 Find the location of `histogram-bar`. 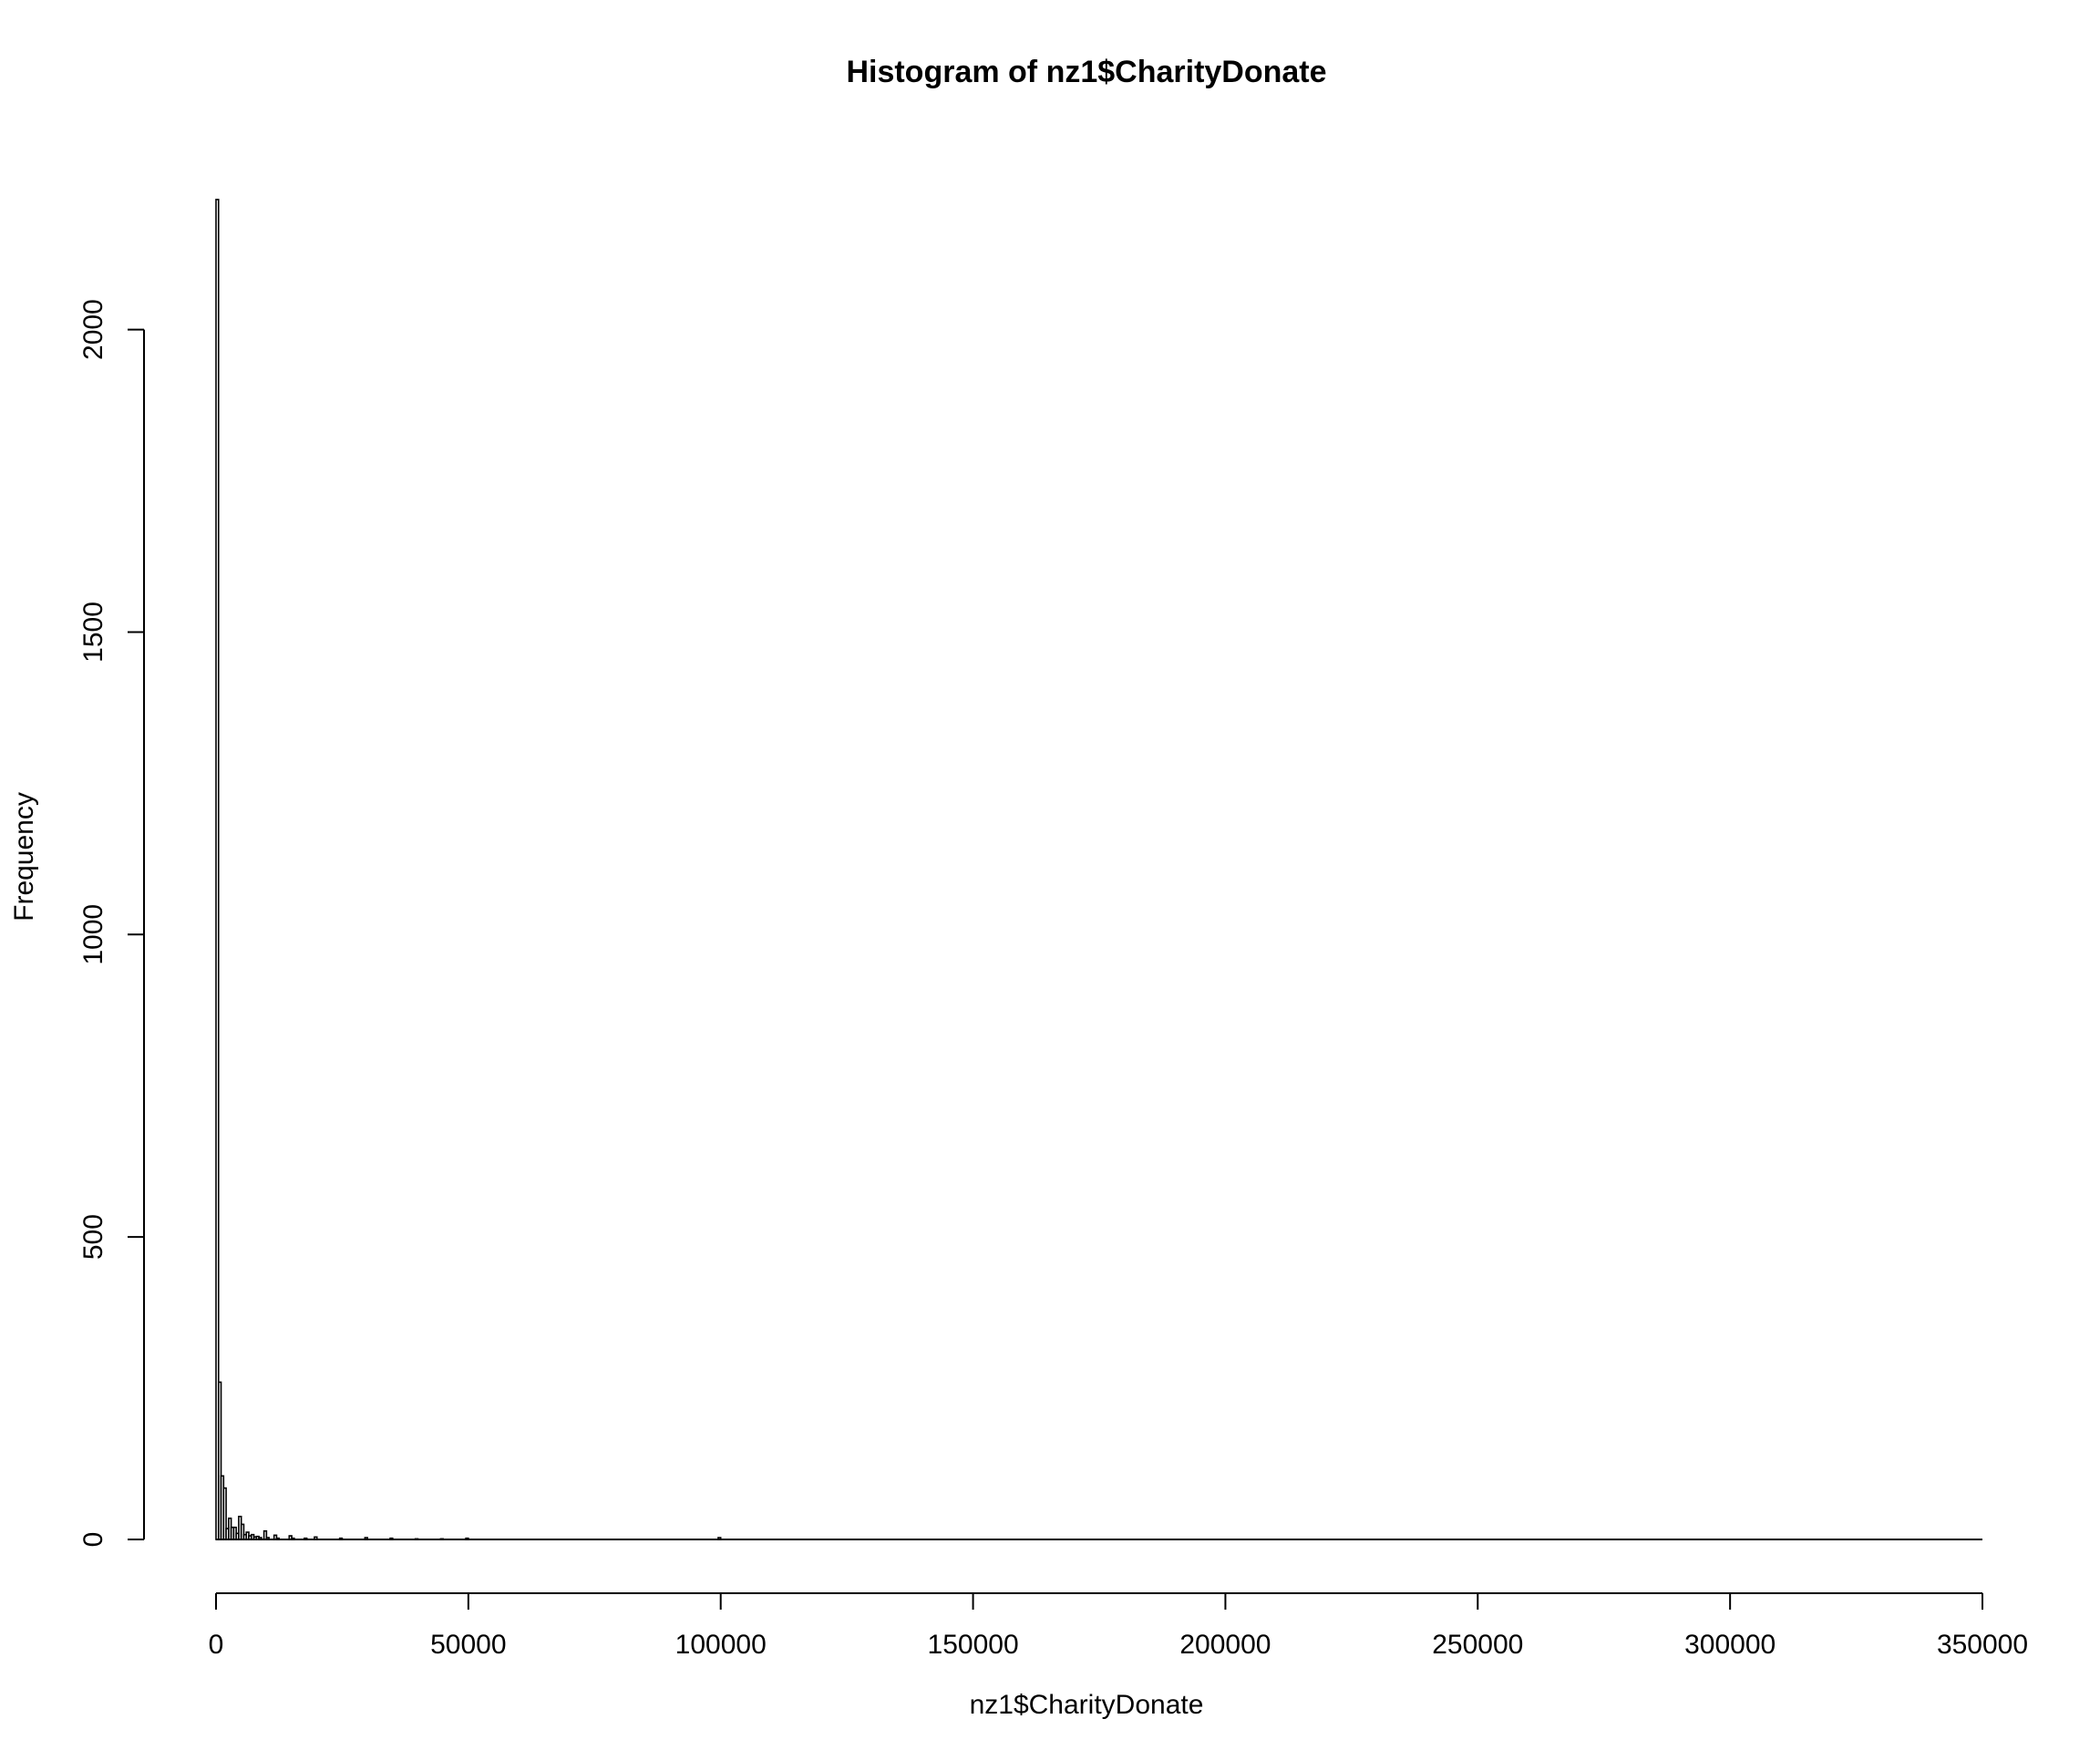

histogram-bar is located at coordinates (217, 869).